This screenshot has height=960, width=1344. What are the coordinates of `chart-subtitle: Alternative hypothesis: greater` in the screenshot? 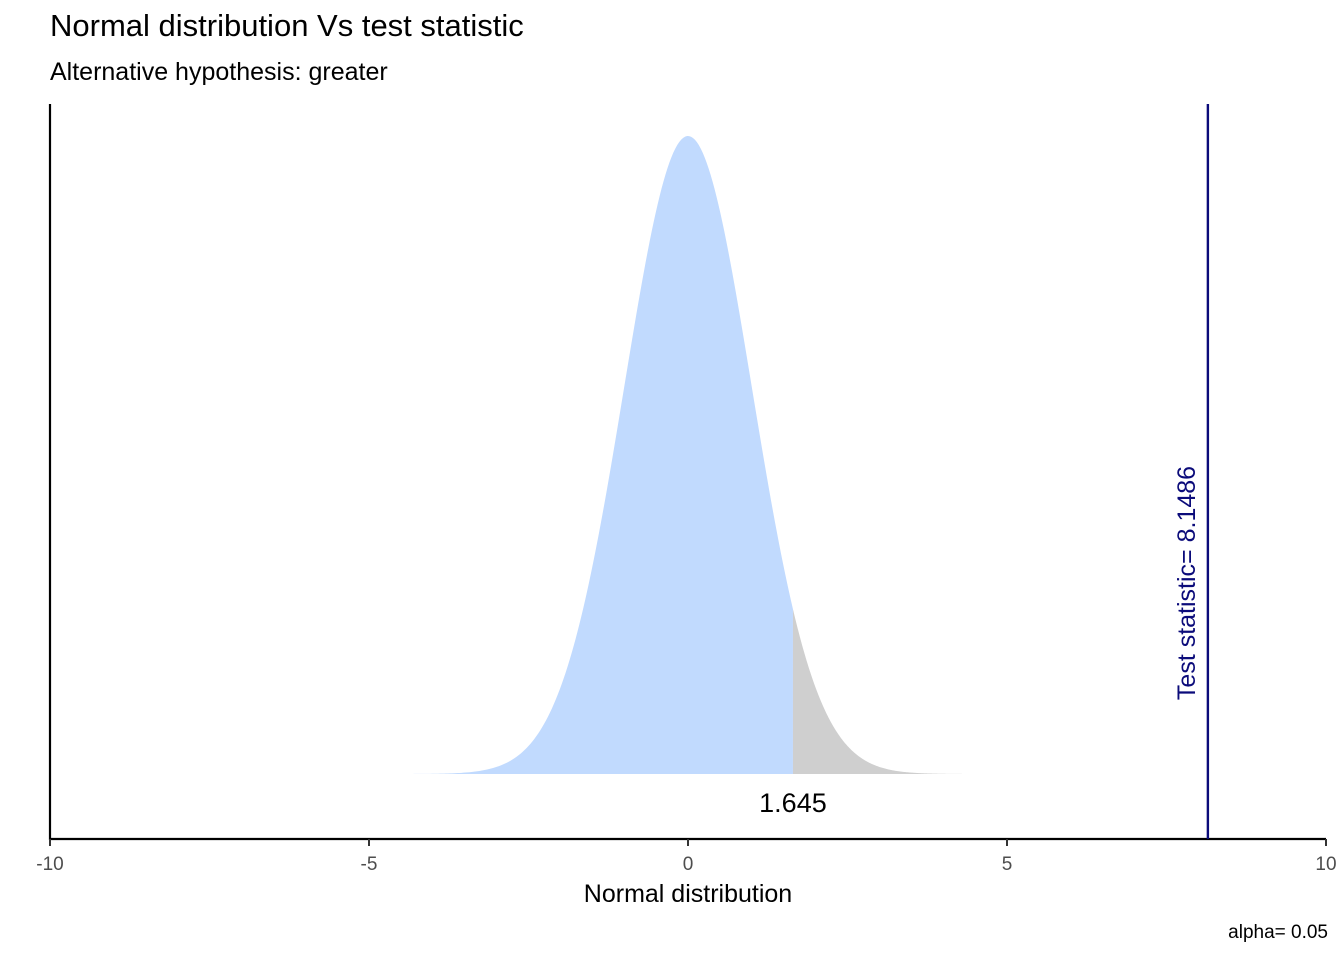 It's located at (219, 72).